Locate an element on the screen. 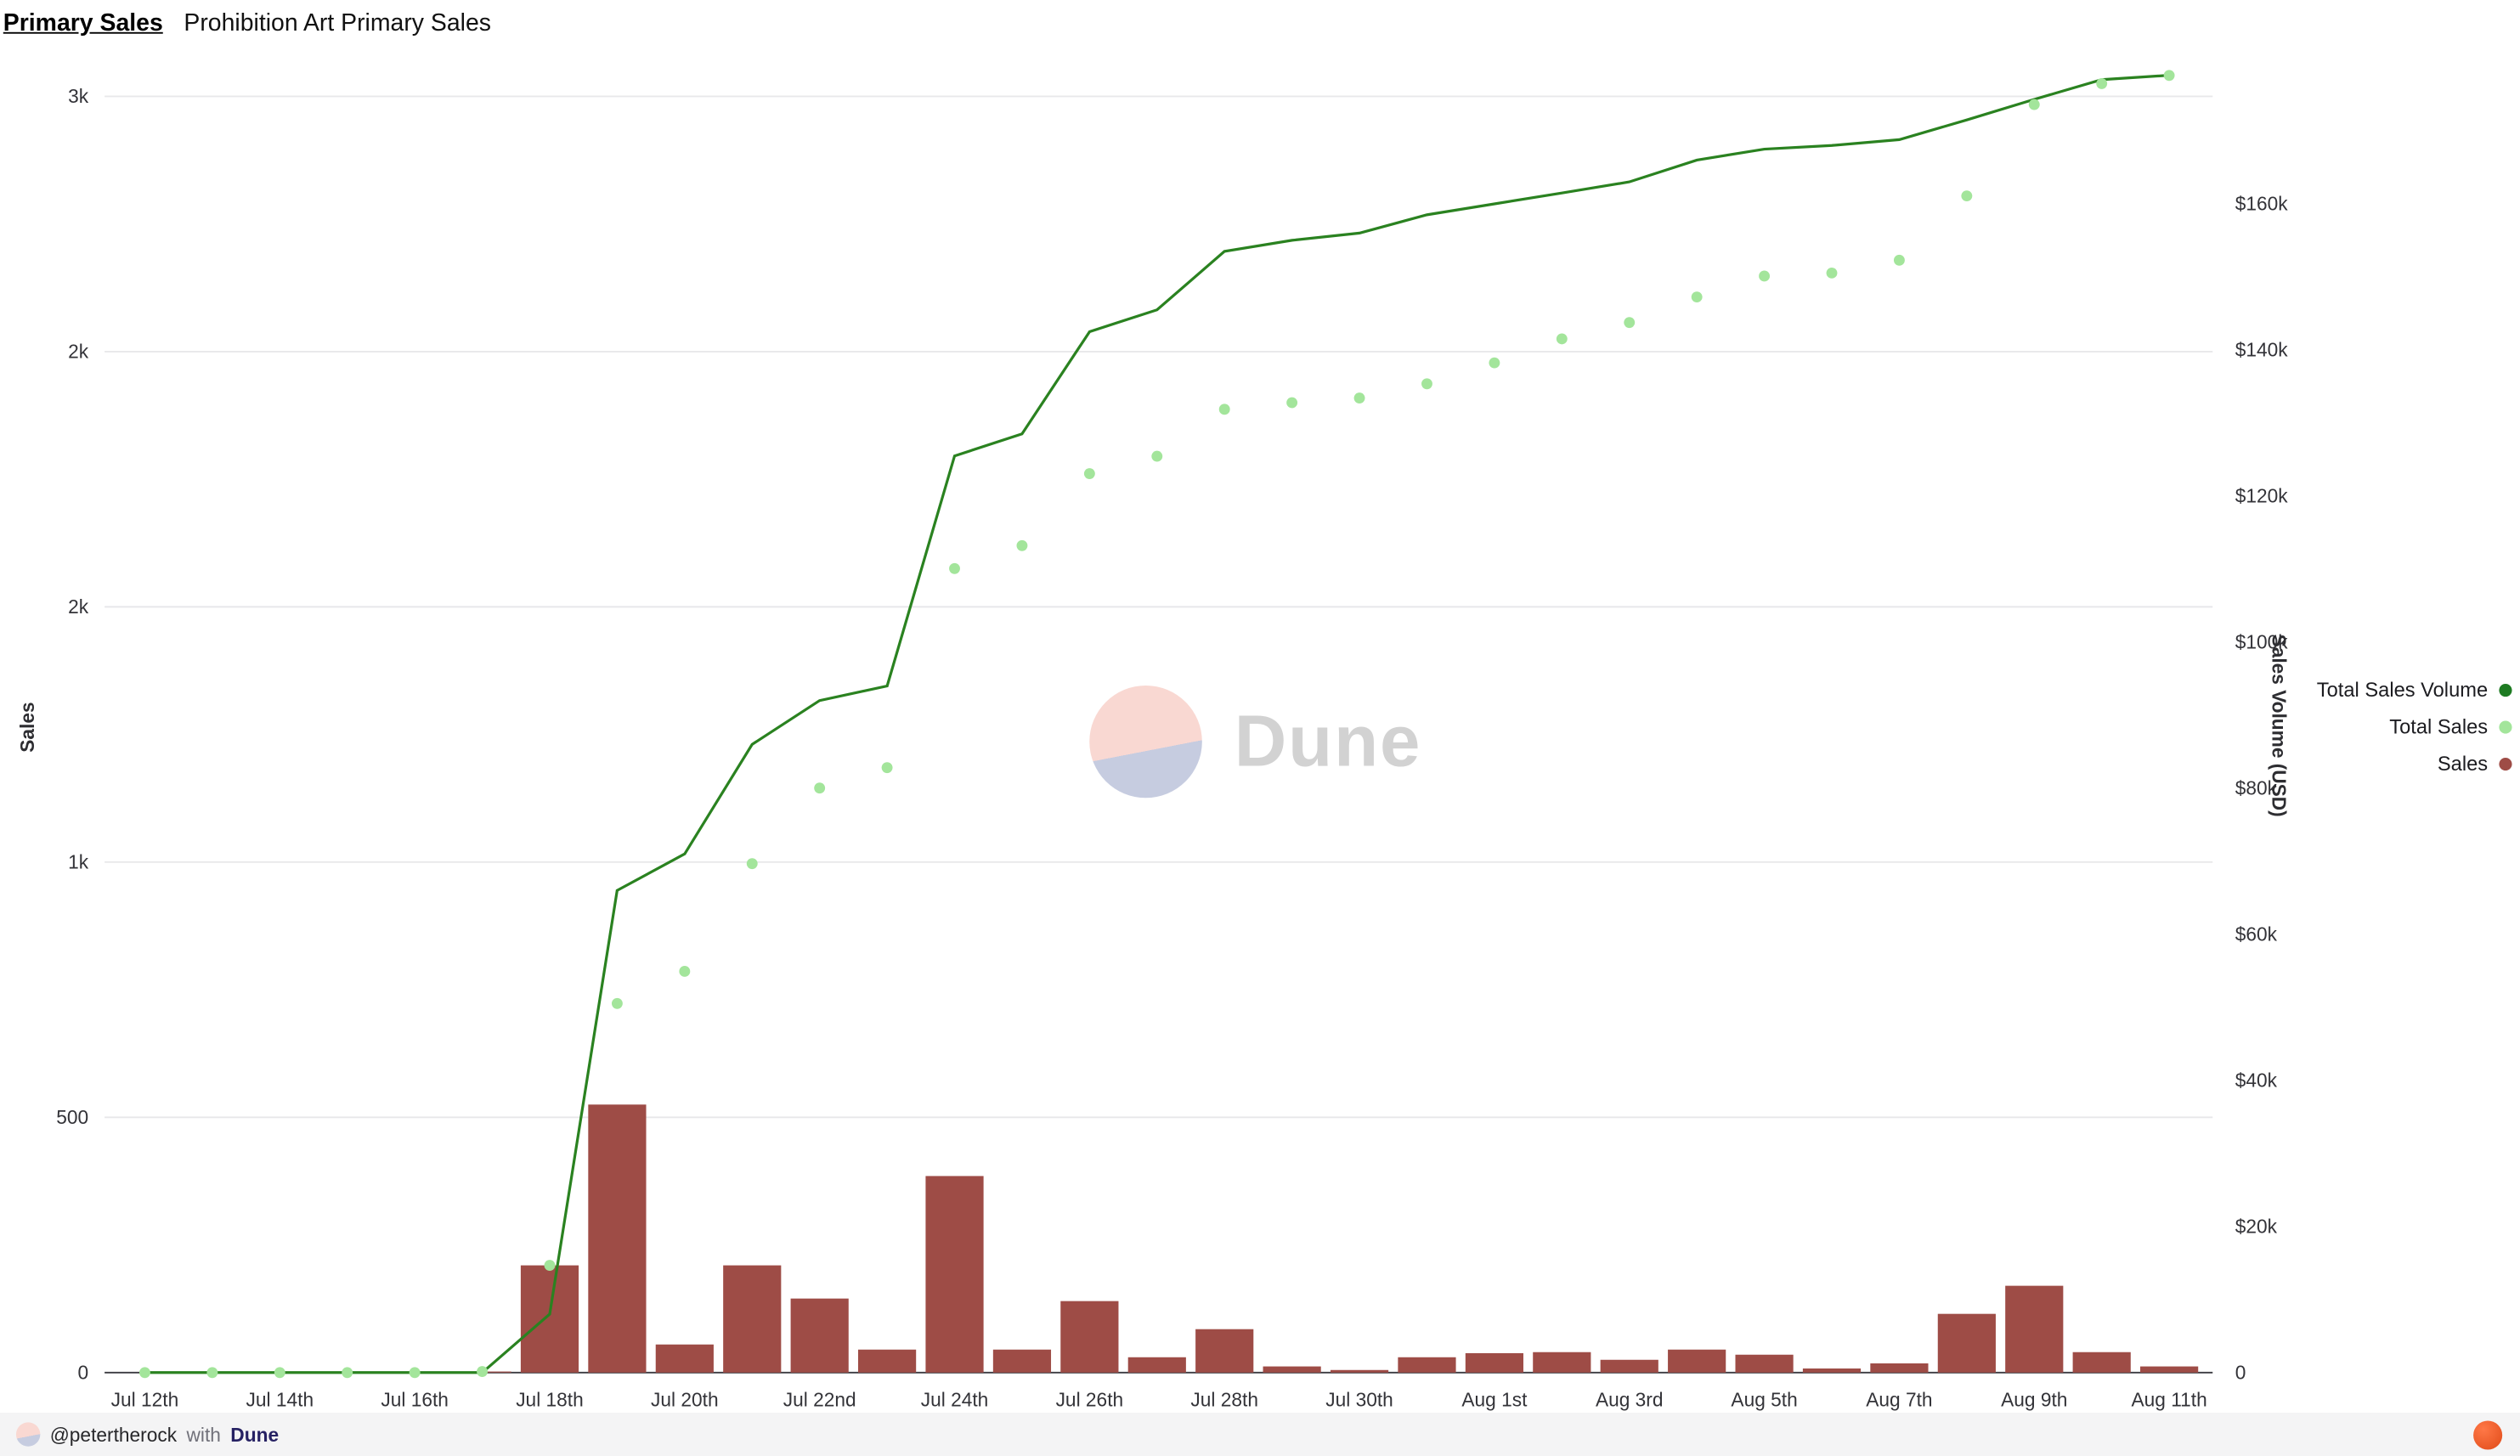  x-axis-tick-label: Aug 7th is located at coordinates (1899, 1399).